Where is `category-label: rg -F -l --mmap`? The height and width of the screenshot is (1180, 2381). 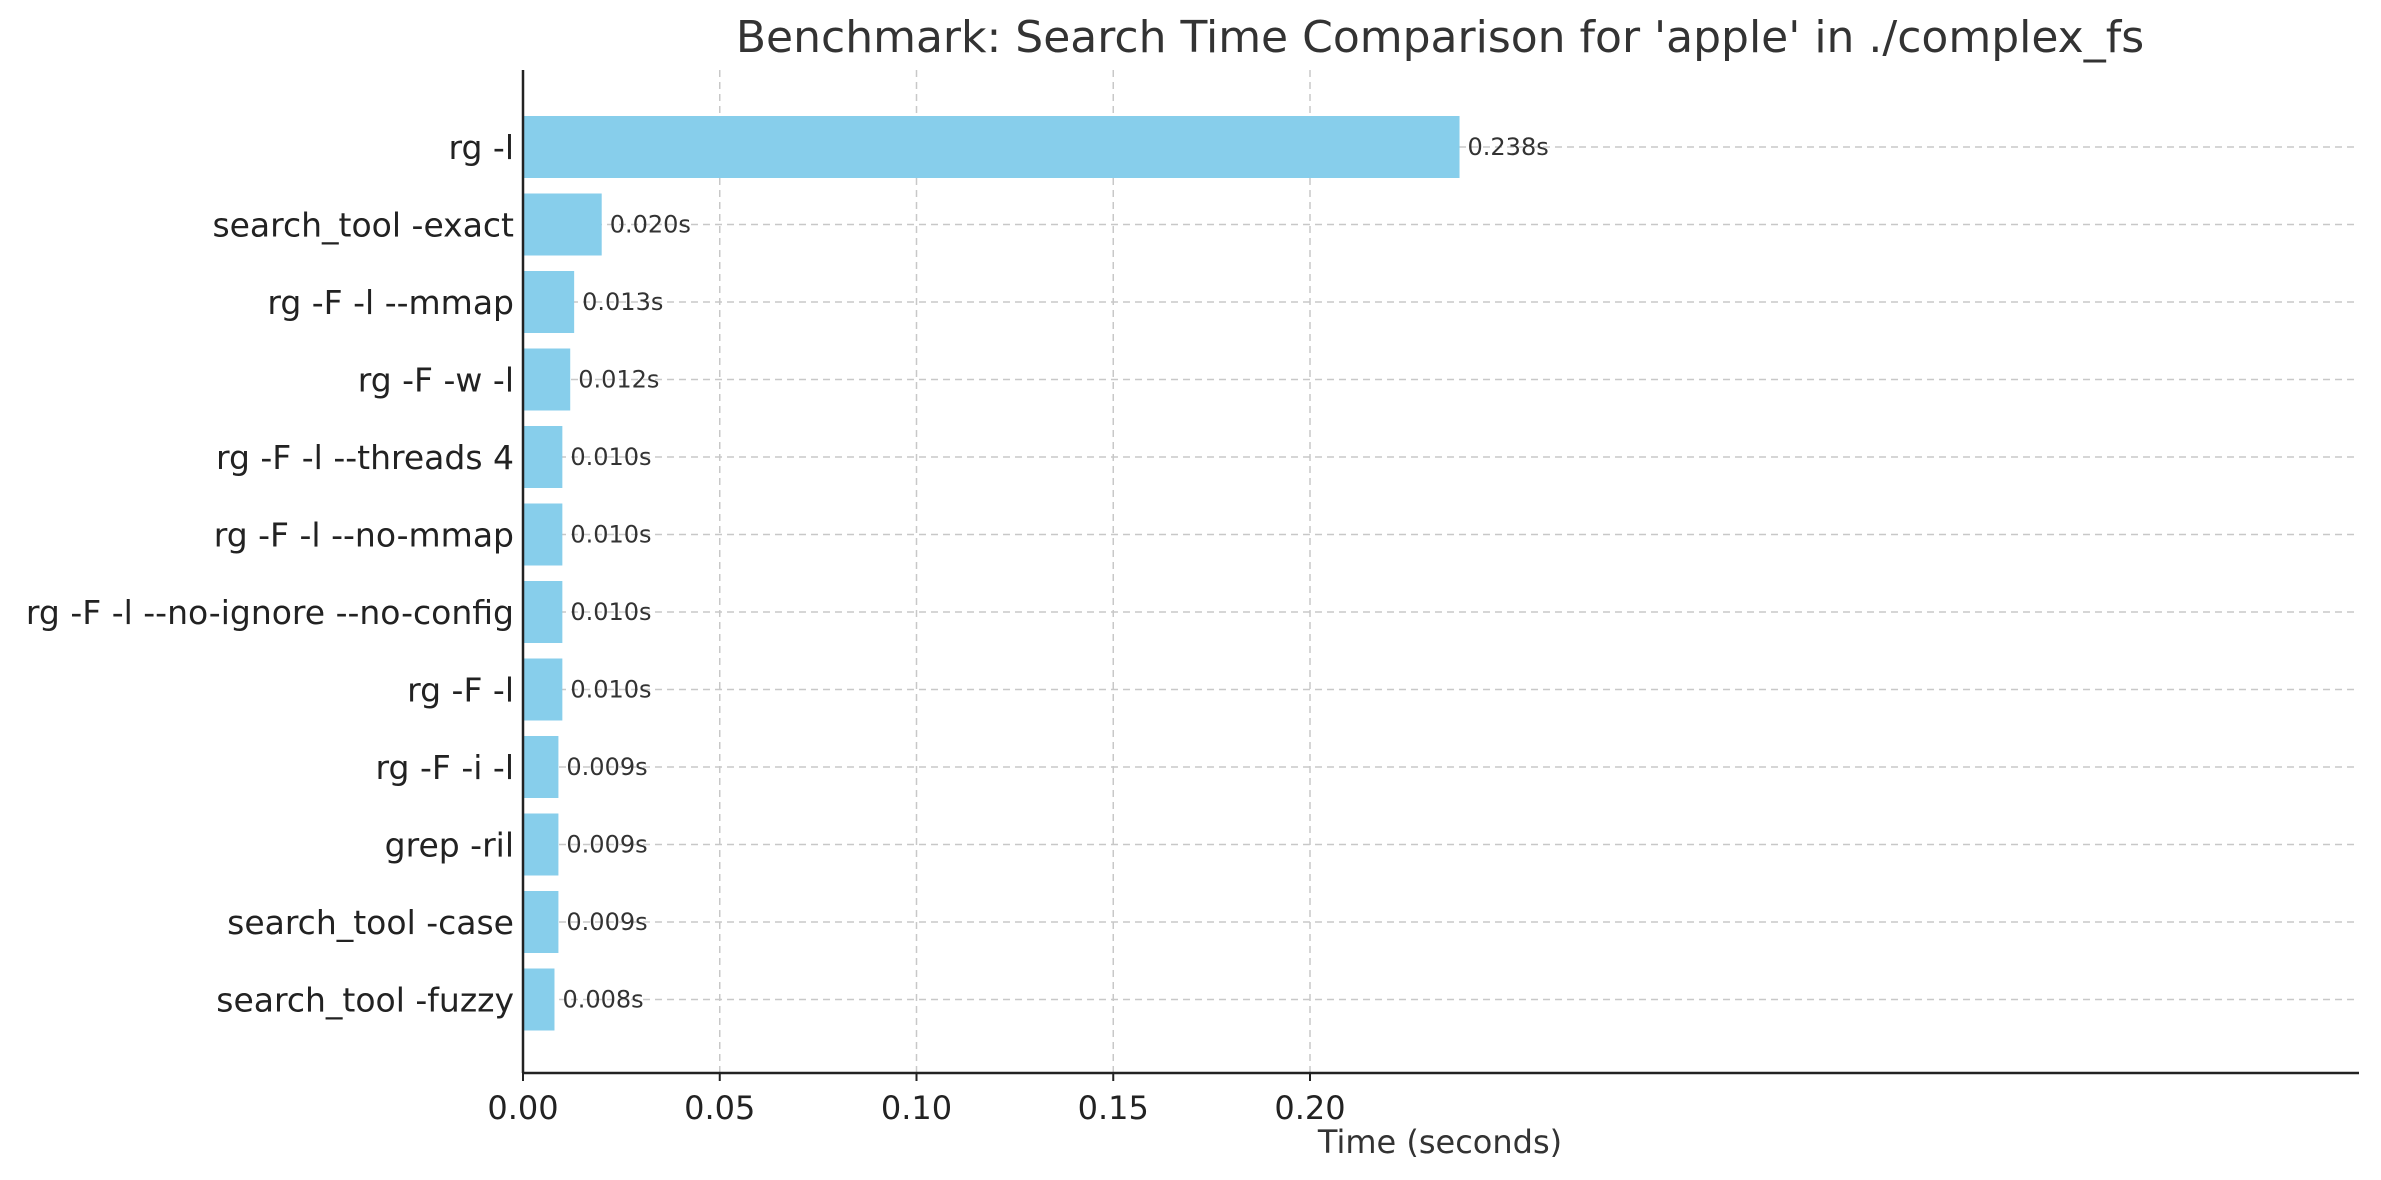 category-label: rg -F -l --mmap is located at coordinates (390, 302).